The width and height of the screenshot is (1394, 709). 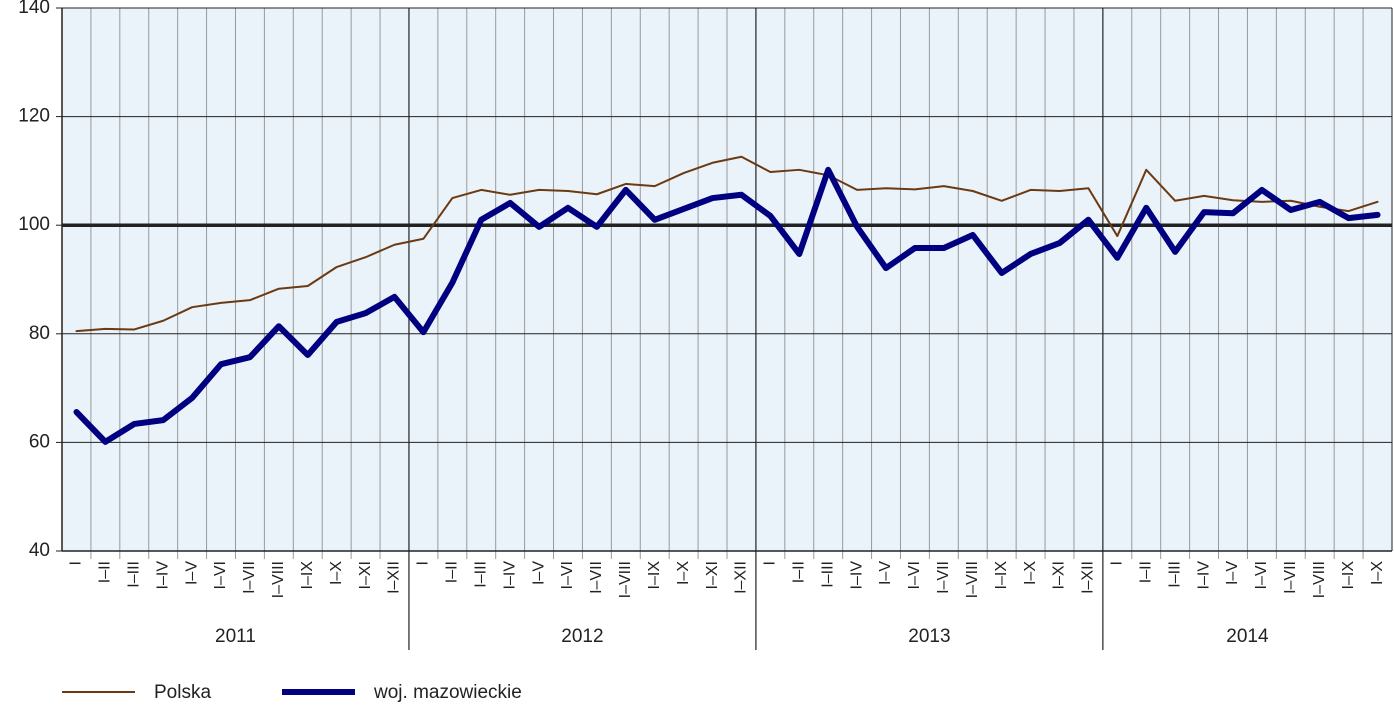 I want to click on legend-label: Polska, so click(x=182, y=692).